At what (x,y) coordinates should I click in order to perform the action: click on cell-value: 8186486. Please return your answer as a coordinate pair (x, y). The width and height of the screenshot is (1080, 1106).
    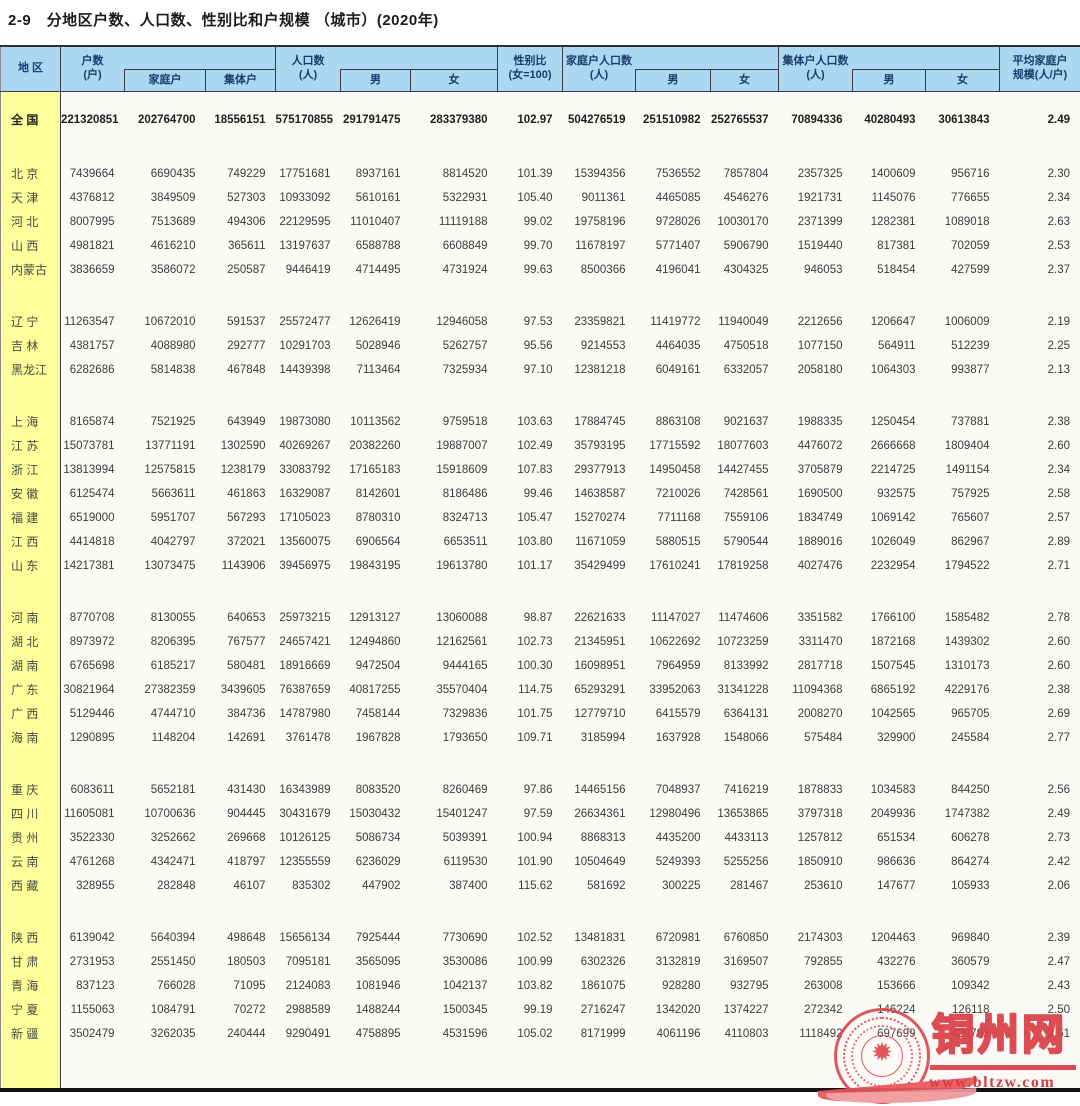
    Looking at the image, I should click on (465, 493).